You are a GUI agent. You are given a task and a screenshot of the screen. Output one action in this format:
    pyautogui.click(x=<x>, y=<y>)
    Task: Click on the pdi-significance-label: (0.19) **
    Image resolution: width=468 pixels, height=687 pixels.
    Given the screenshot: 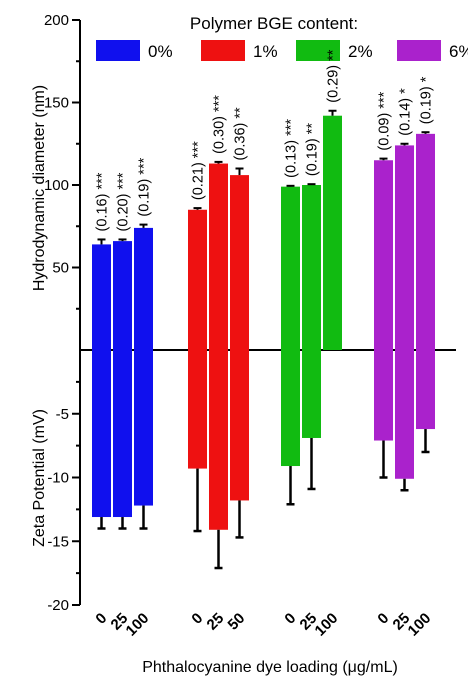 What is the action you would take?
    pyautogui.click(x=313, y=150)
    